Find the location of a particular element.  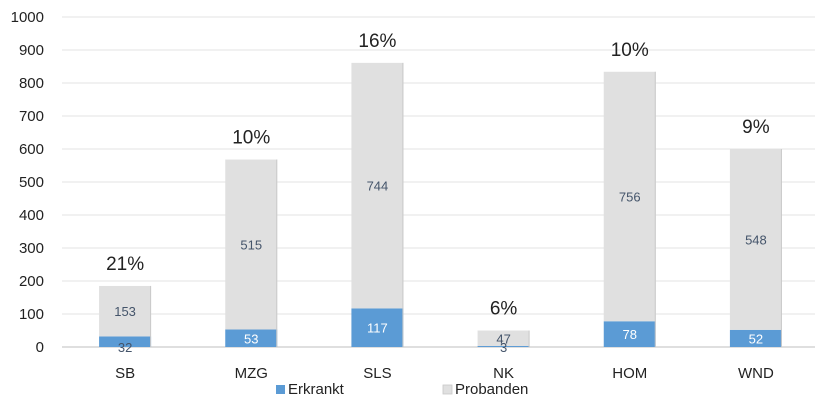

data-label-erkrankt: 52 is located at coordinates (756, 338).